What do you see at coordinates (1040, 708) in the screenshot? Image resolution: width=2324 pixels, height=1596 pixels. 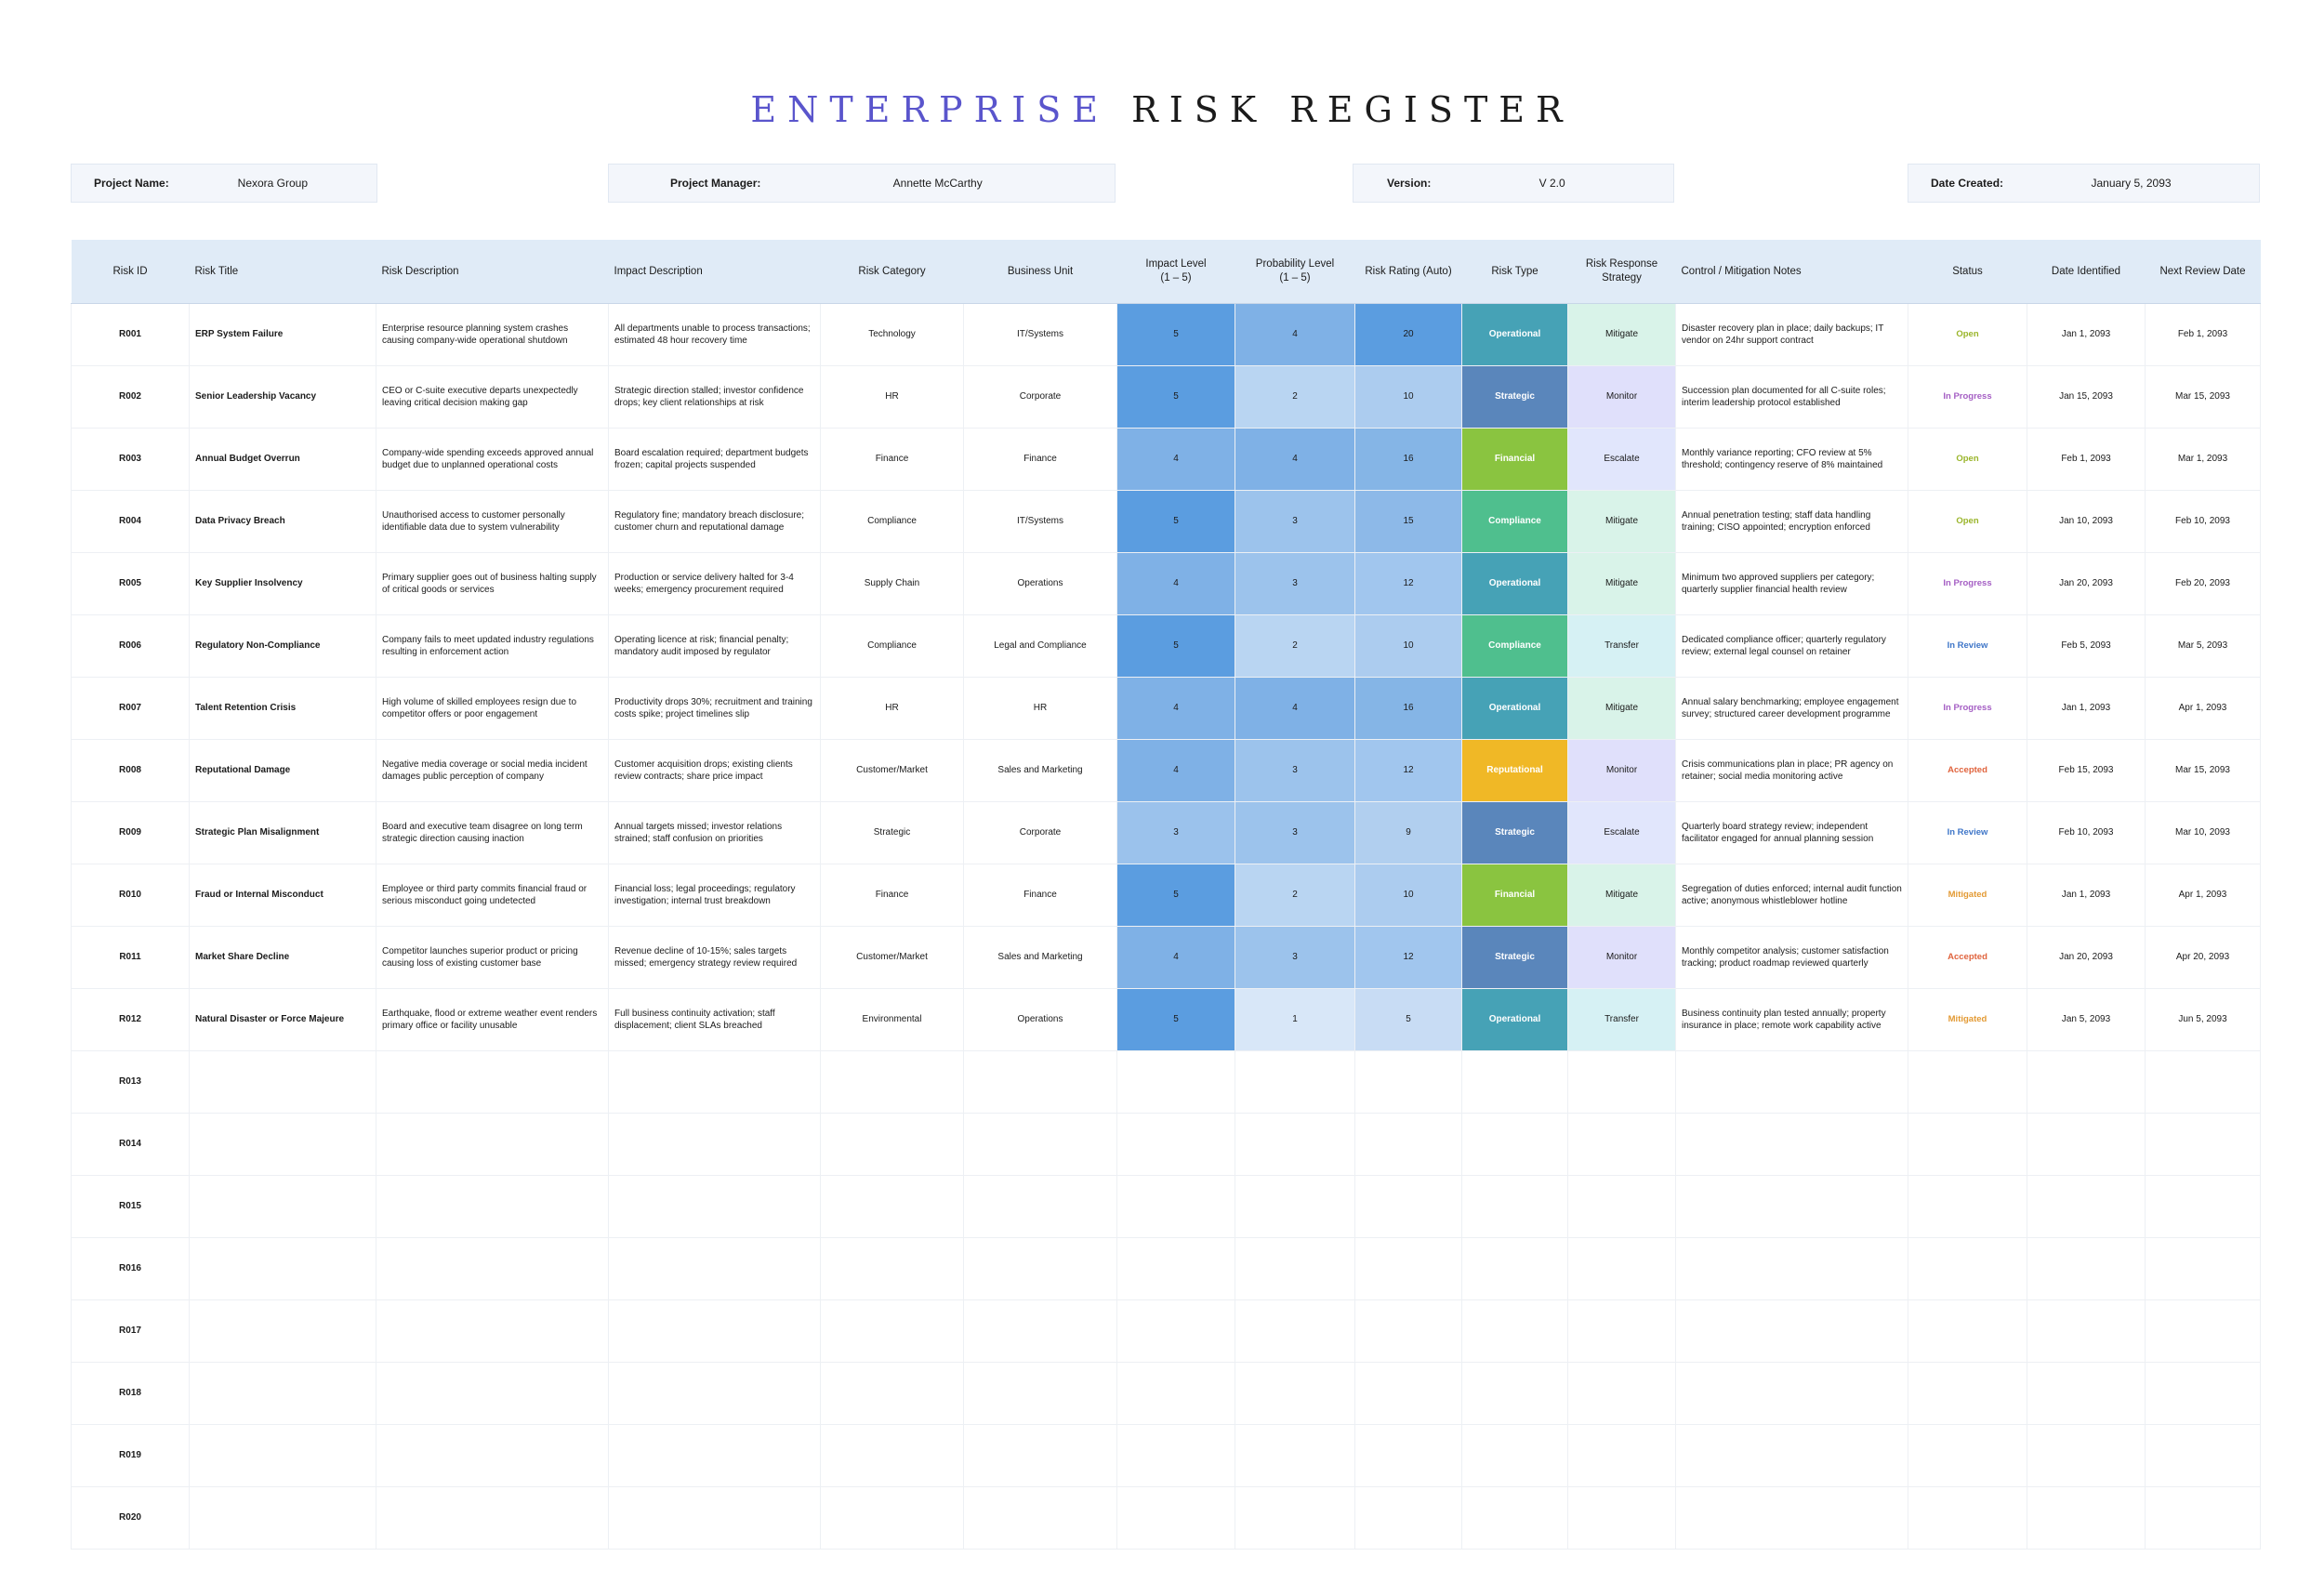 I see `business-unit-cell: HR` at bounding box center [1040, 708].